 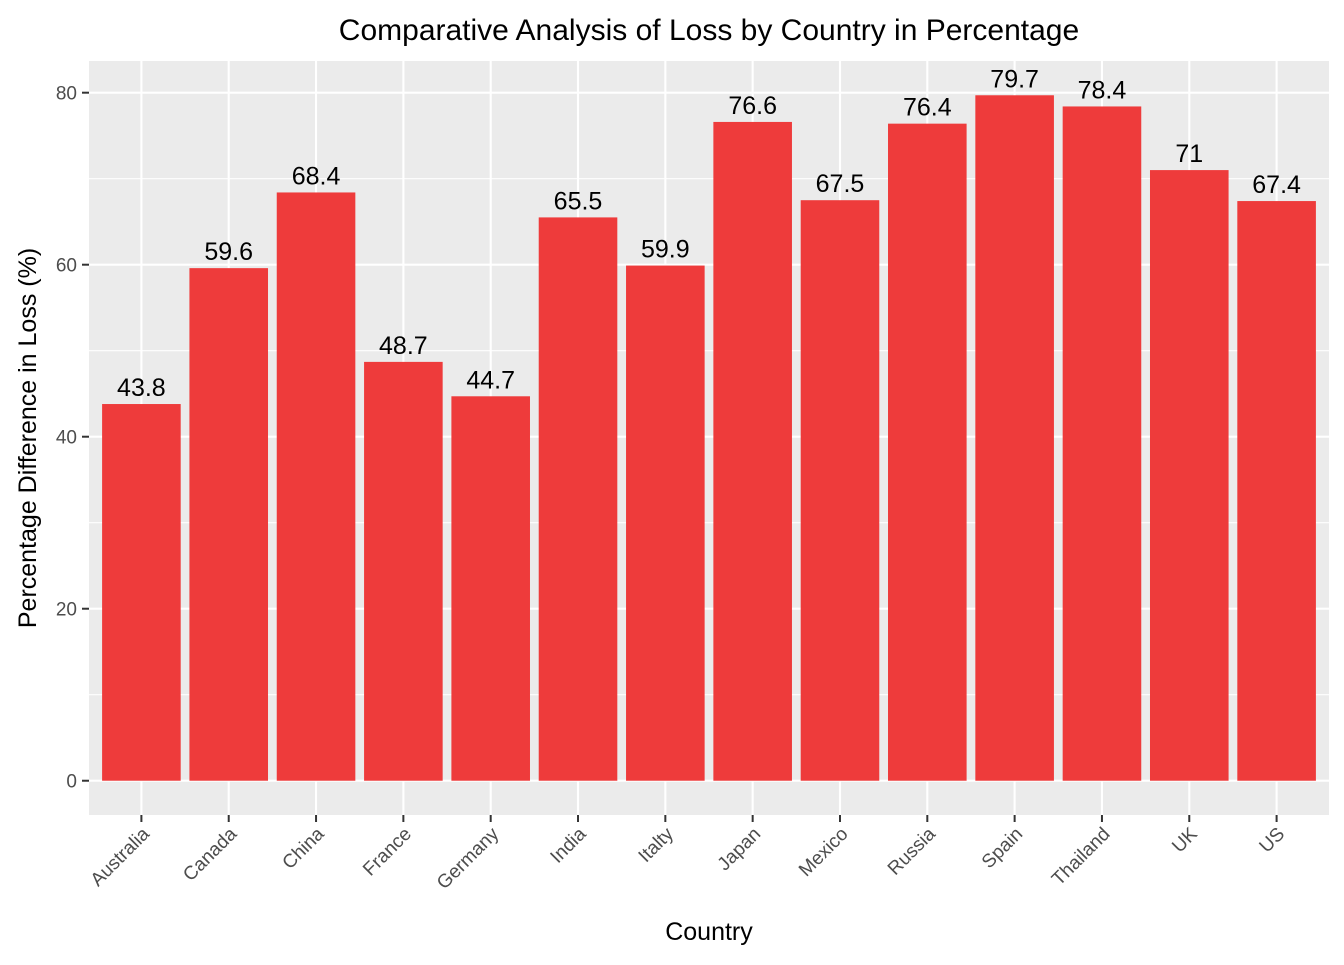 What do you see at coordinates (578, 499) in the screenshot?
I see `bar-india` at bounding box center [578, 499].